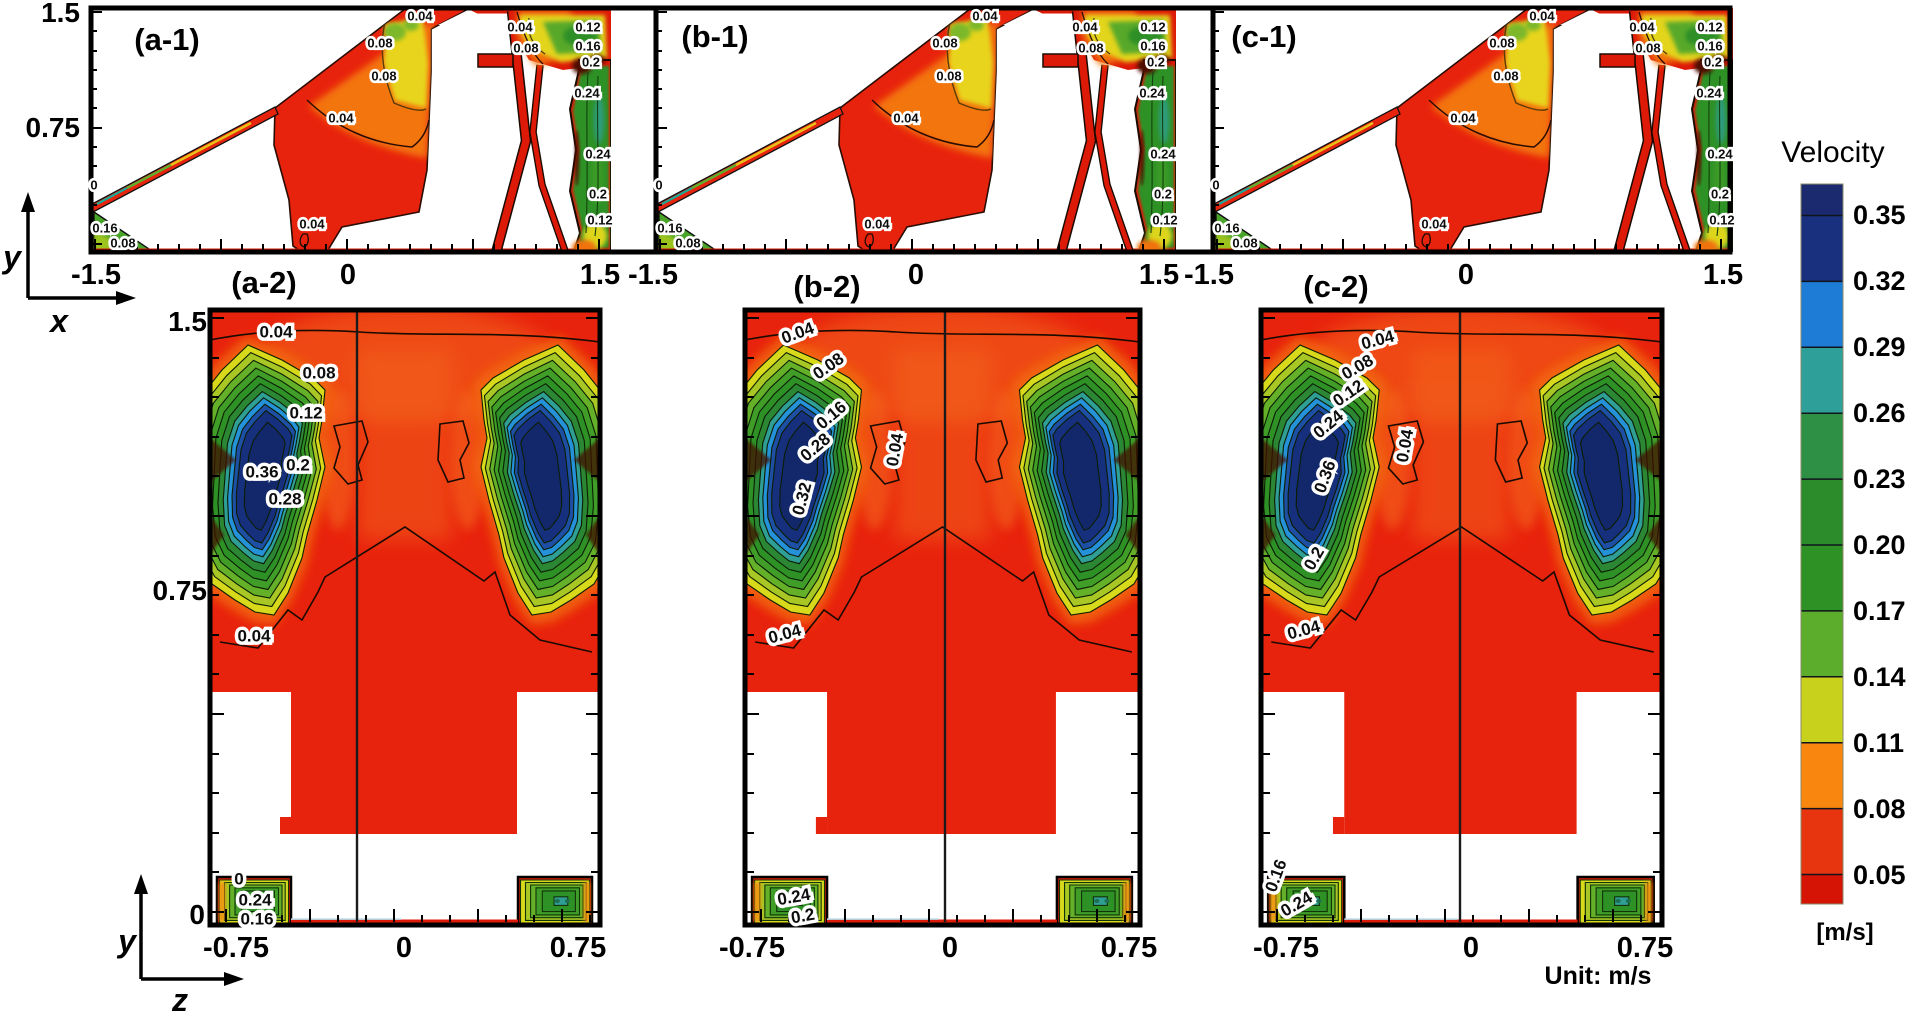  What do you see at coordinates (166, 39) in the screenshot?
I see `svg-text: (a-1)` at bounding box center [166, 39].